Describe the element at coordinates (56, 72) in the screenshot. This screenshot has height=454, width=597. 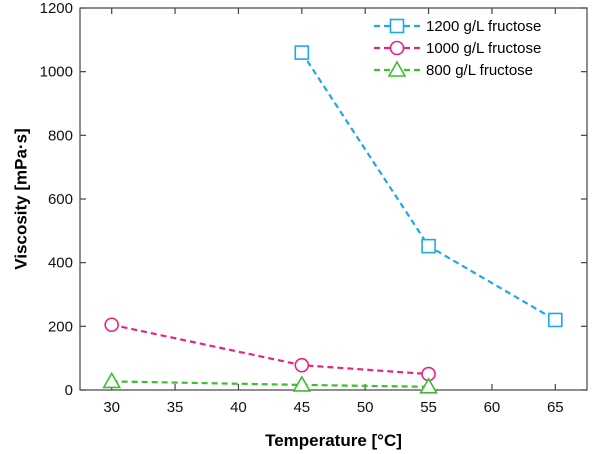
I see `y-tick-label: 1000` at that location.